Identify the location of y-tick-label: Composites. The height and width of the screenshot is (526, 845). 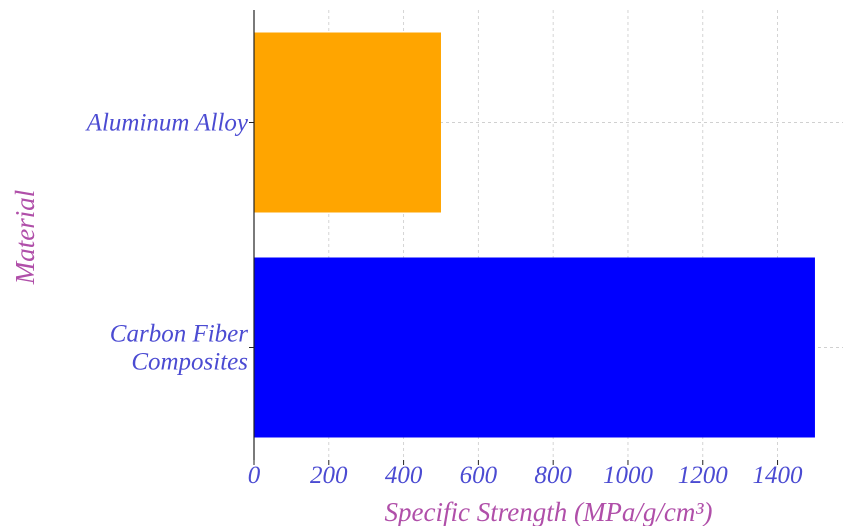
(189, 362).